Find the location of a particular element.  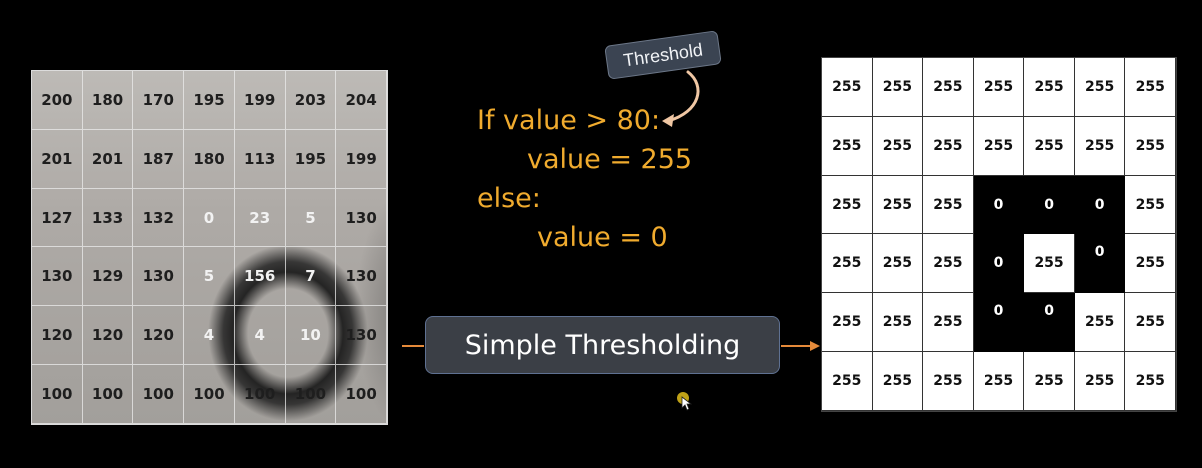

input-cell: 113 is located at coordinates (260, 159).